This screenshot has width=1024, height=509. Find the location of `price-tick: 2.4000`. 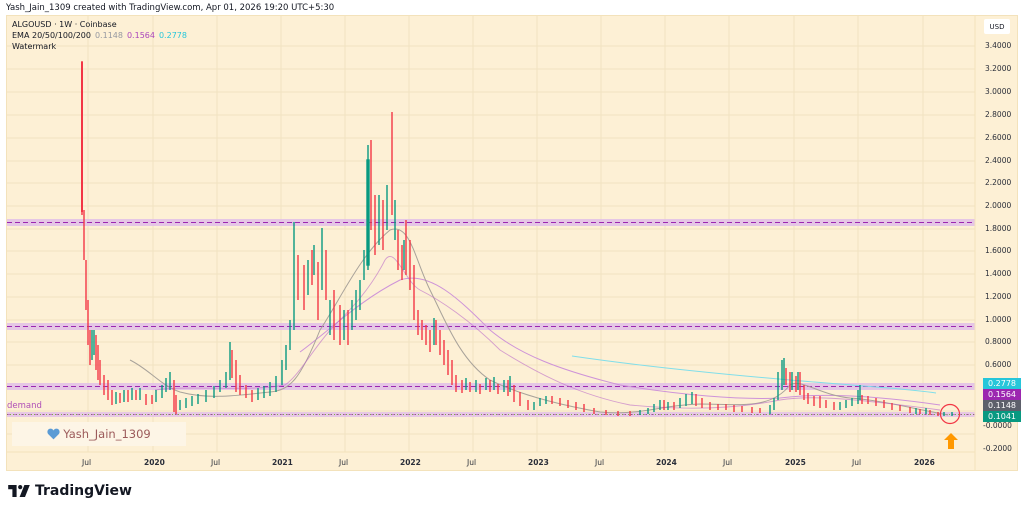

price-tick: 2.4000 is located at coordinates (998, 160).